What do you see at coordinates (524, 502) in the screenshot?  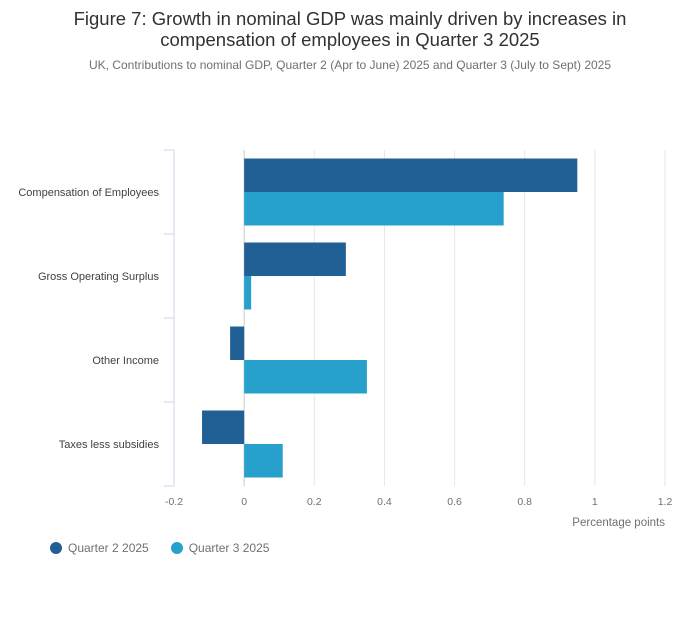 I see `x-tick-label: 0.8` at bounding box center [524, 502].